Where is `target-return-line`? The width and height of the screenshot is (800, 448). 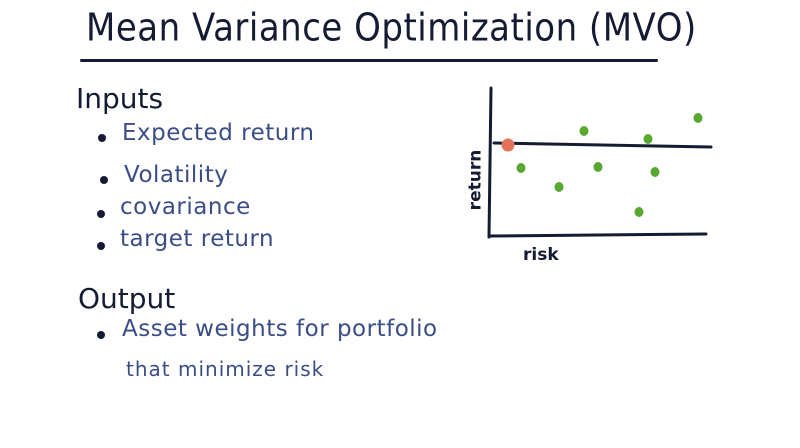 target-return-line is located at coordinates (602, 145).